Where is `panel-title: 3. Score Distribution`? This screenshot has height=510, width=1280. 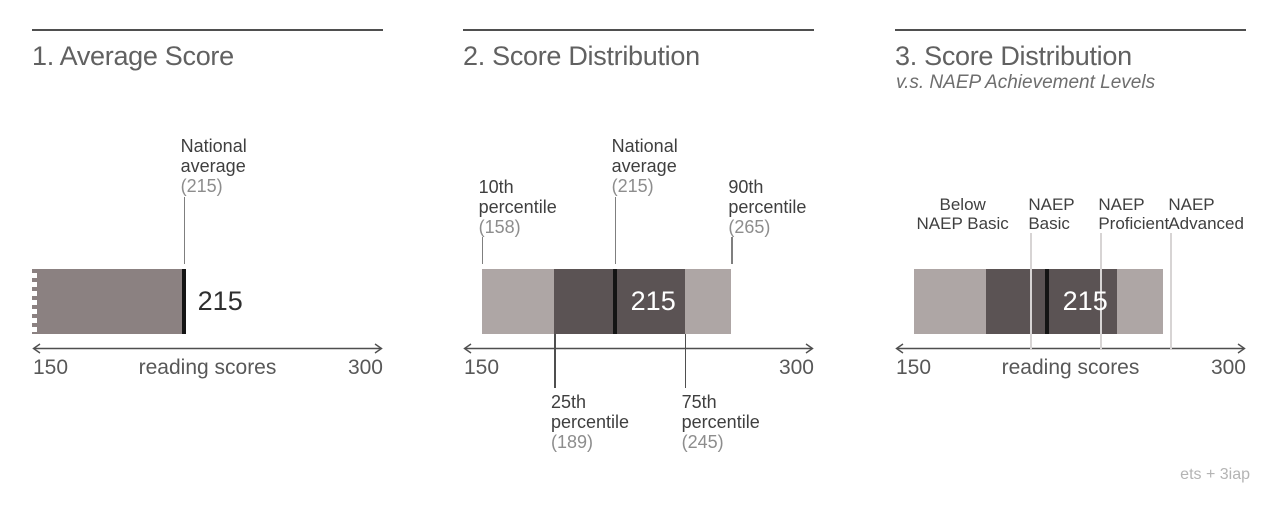 panel-title: 3. Score Distribution is located at coordinates (1013, 56).